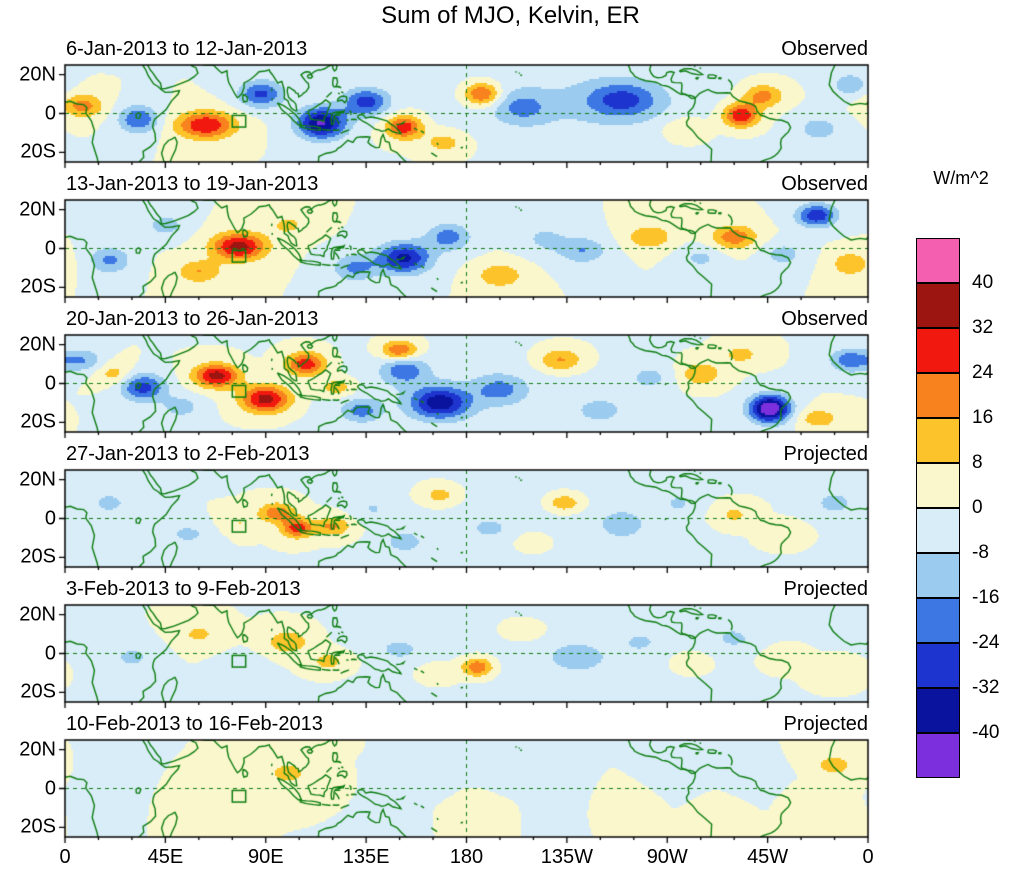 Image resolution: width=1021 pixels, height=889 pixels. Describe the element at coordinates (983, 282) in the screenshot. I see `colorbar-tick-label: 40` at that location.